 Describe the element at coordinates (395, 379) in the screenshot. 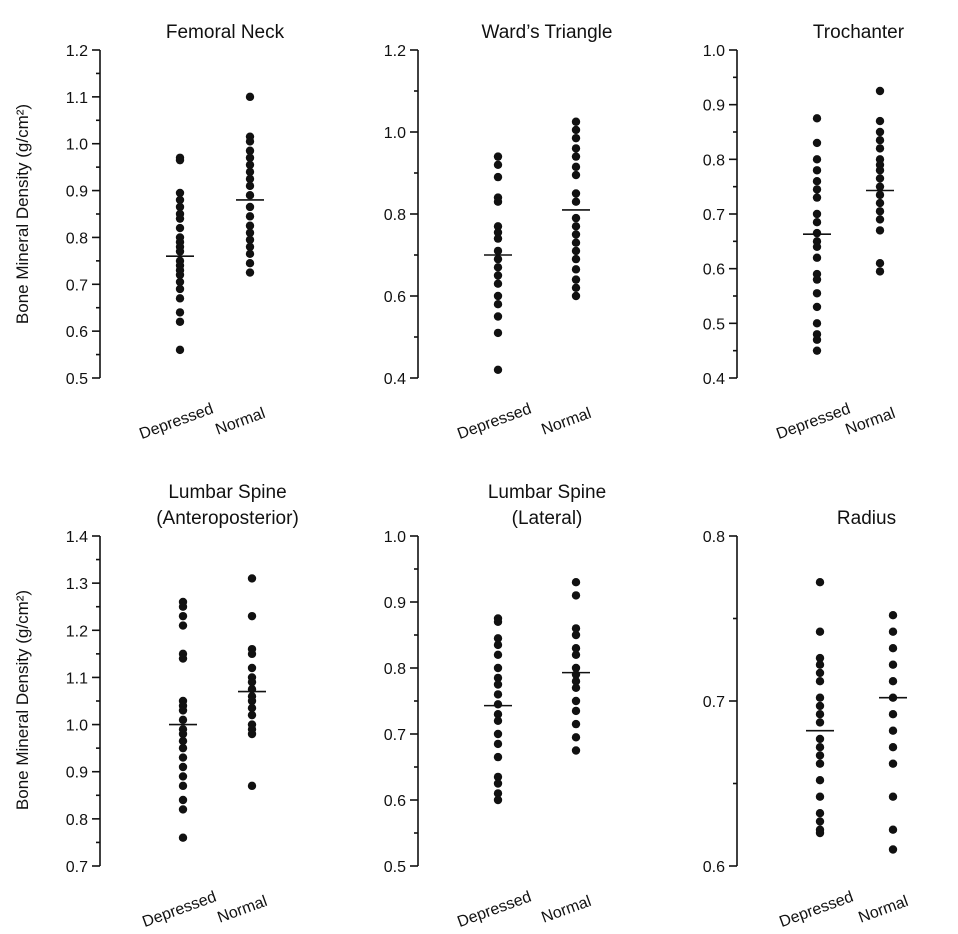

I see `y-tick-label: 0.4` at that location.